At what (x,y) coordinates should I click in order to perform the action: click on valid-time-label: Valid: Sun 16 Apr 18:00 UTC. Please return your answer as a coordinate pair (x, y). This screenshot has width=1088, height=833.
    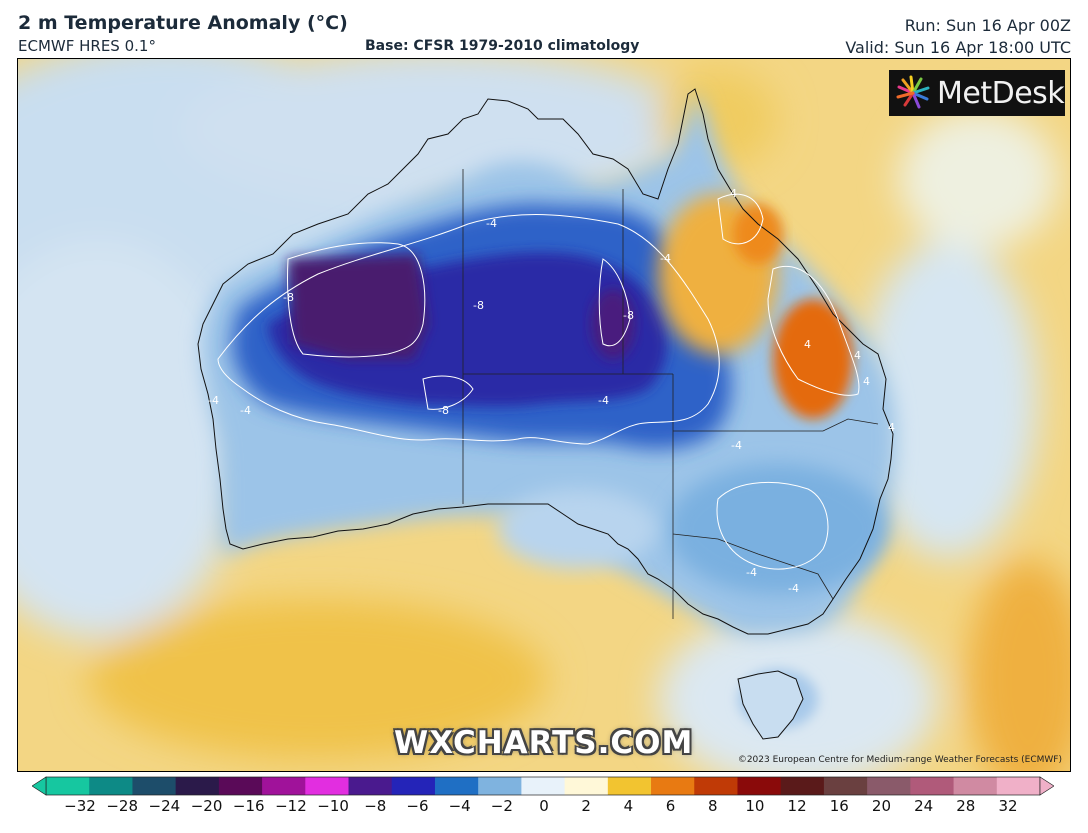
    Looking at the image, I should click on (958, 47).